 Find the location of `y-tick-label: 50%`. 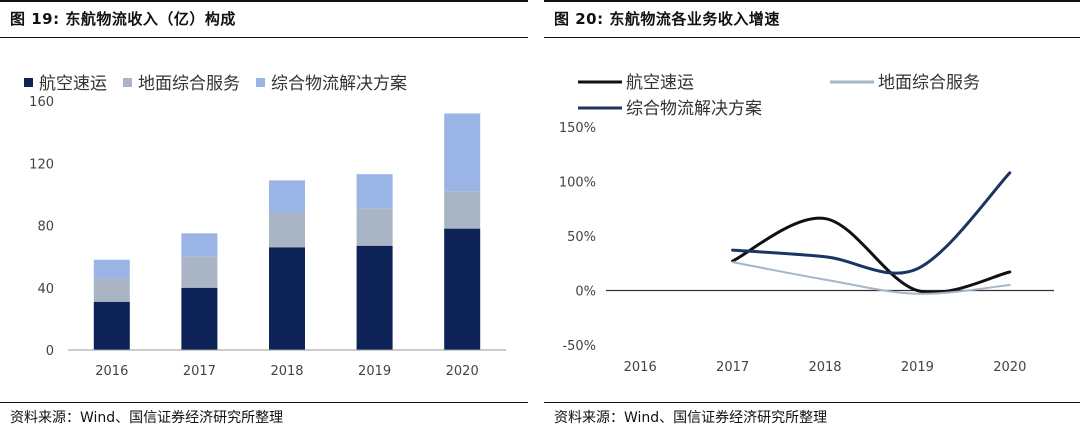

y-tick-label: 50% is located at coordinates (581, 237).